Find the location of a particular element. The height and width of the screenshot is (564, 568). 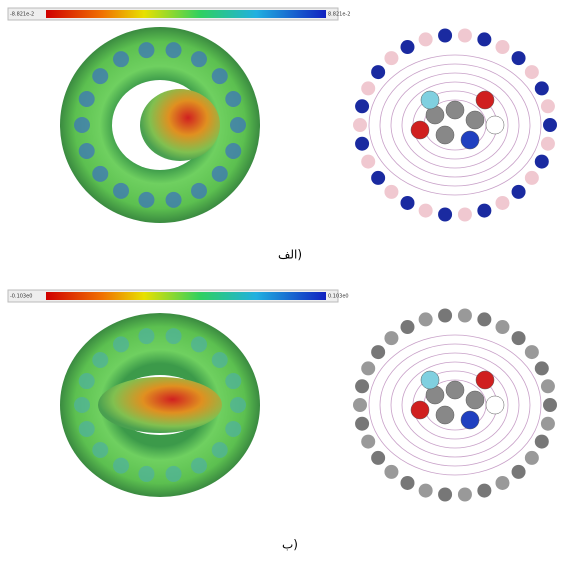

guest-surface is located at coordinates (180, 125).